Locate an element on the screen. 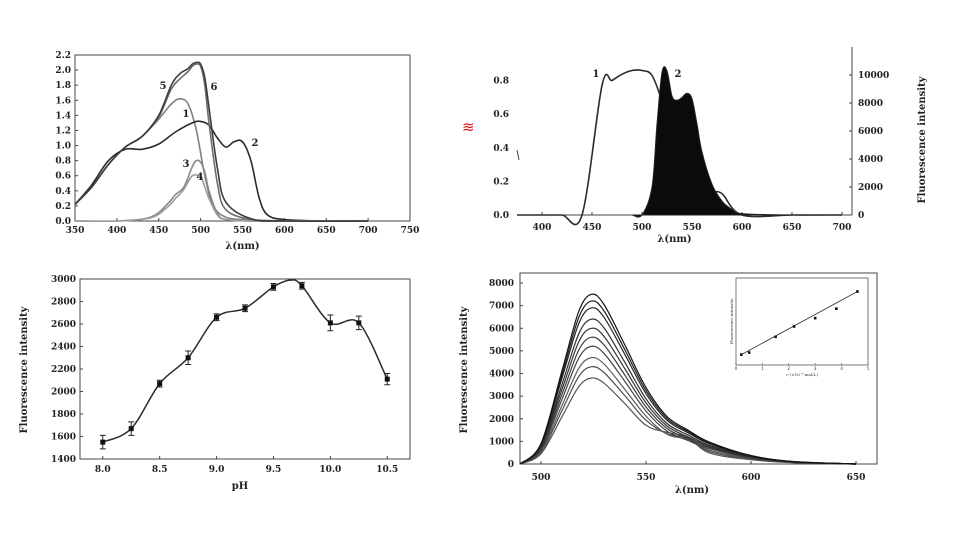  y-tick-label: 0 is located at coordinates (511, 465).